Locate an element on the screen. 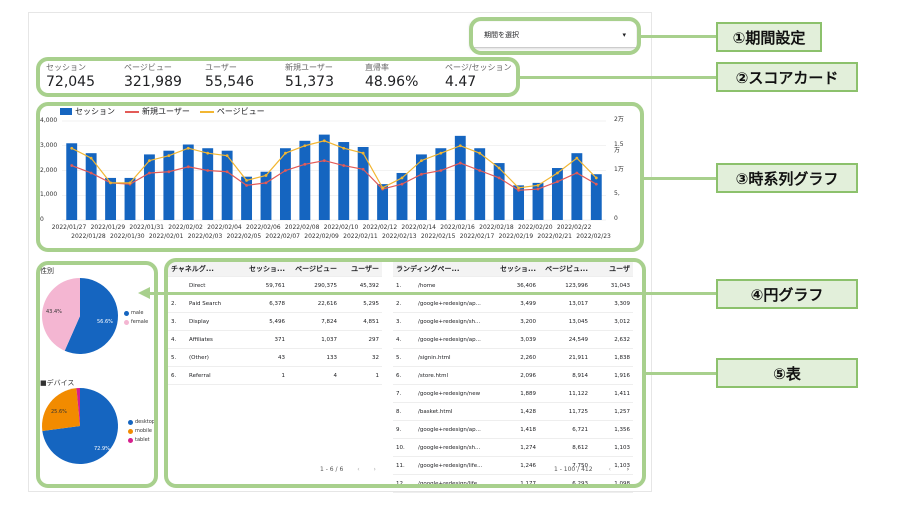  table-row: 6./store.html 2,096 8,914 1,916 is located at coordinates (513, 375).